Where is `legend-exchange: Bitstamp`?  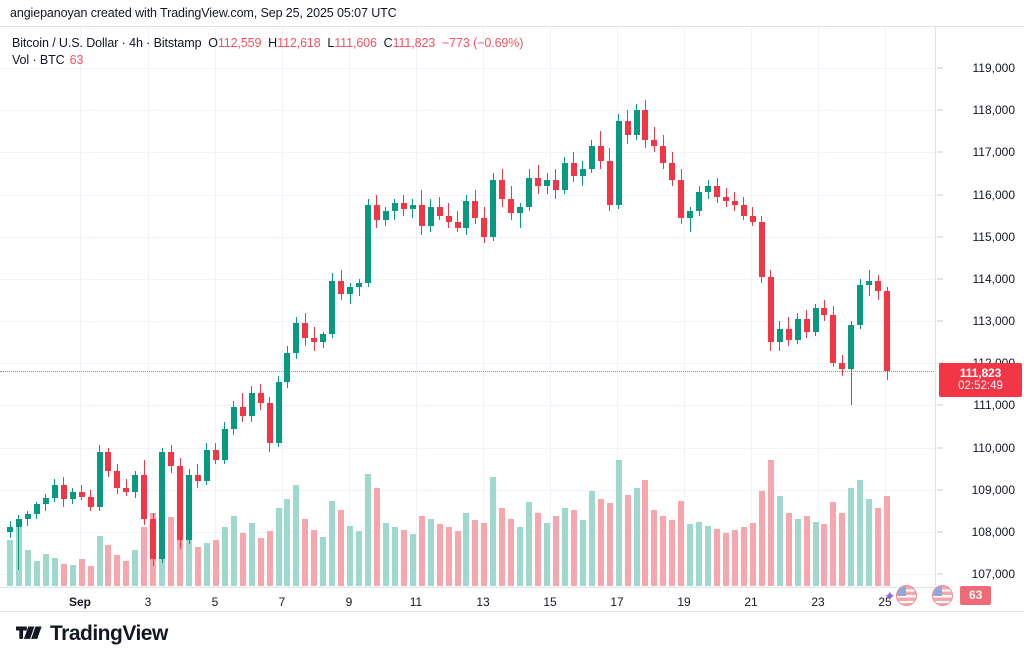
legend-exchange: Bitstamp is located at coordinates (177, 43).